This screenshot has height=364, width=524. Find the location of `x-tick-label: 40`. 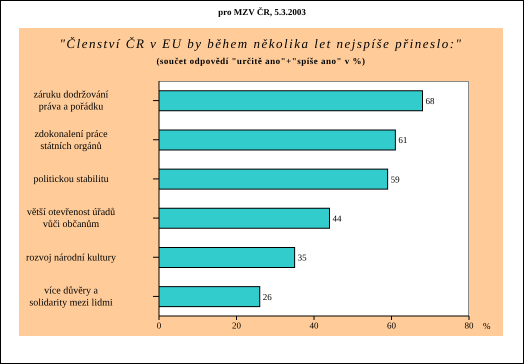

x-tick-label: 40 is located at coordinates (314, 325).